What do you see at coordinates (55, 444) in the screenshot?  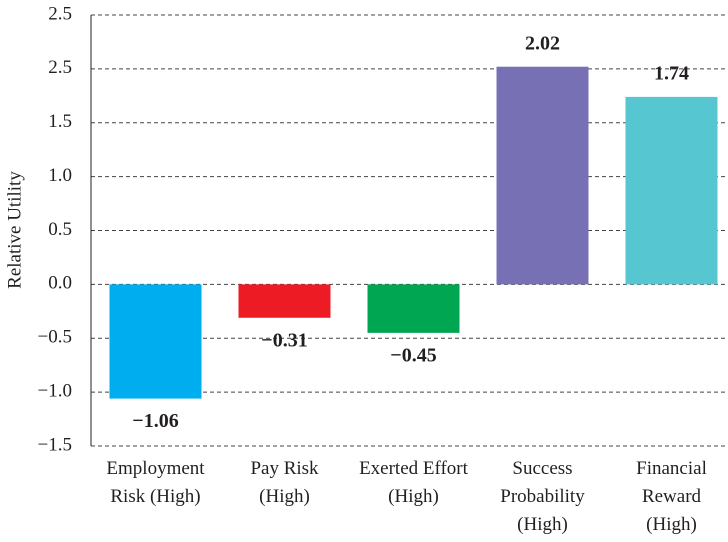 I see `y-tick-label: −1.5` at bounding box center [55, 444].